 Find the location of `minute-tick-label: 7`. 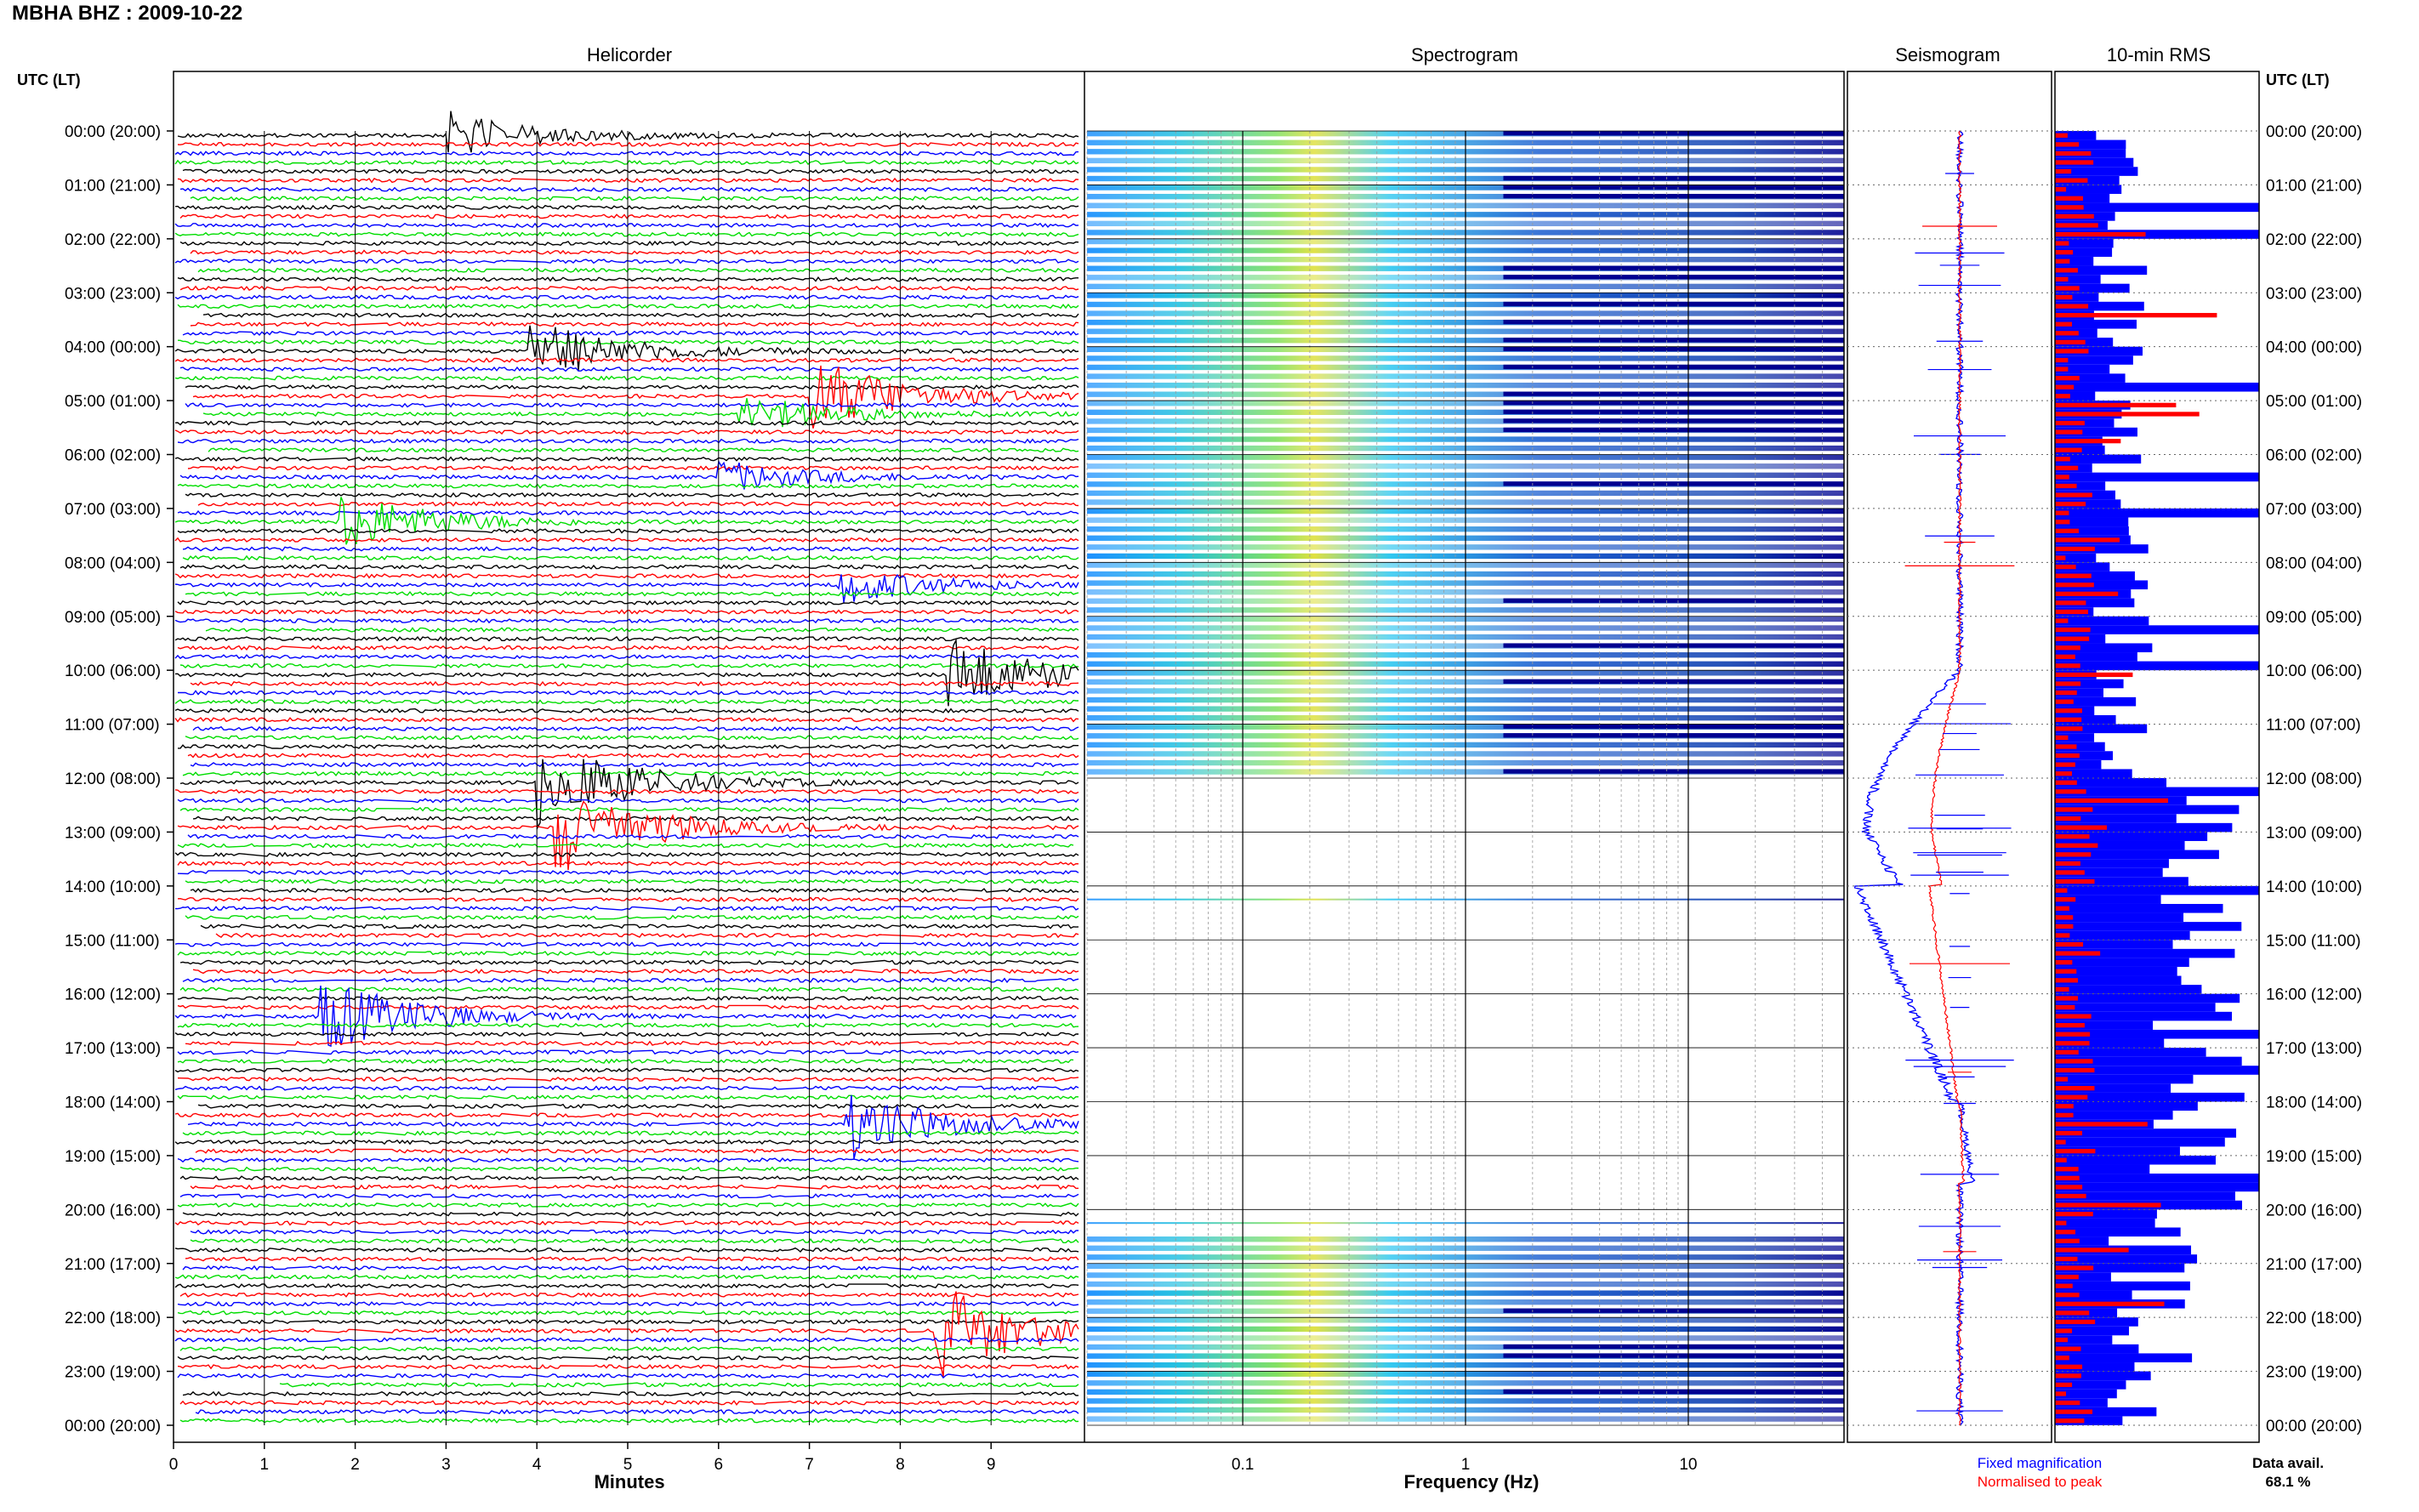

minute-tick-label: 7 is located at coordinates (809, 1465).